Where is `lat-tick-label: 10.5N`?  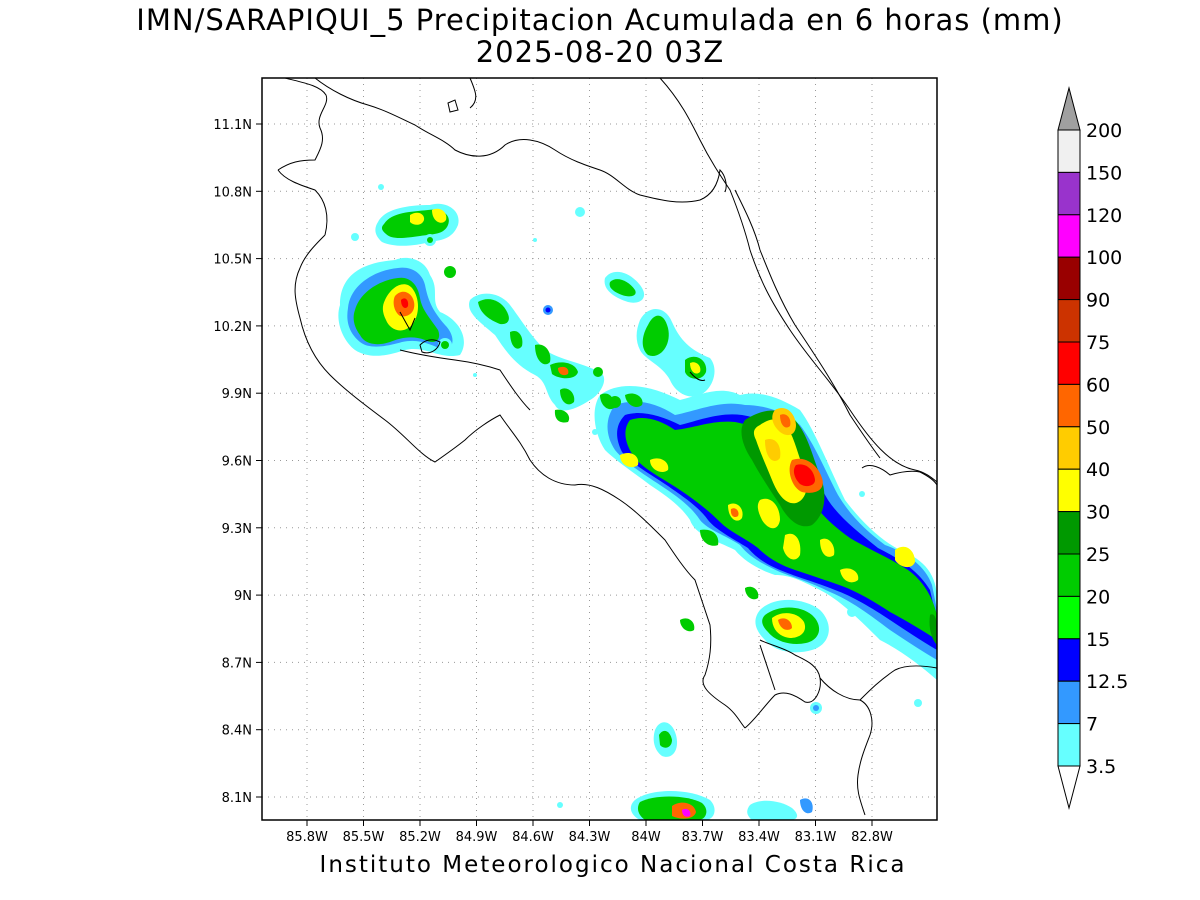 lat-tick-label: 10.5N is located at coordinates (232, 260).